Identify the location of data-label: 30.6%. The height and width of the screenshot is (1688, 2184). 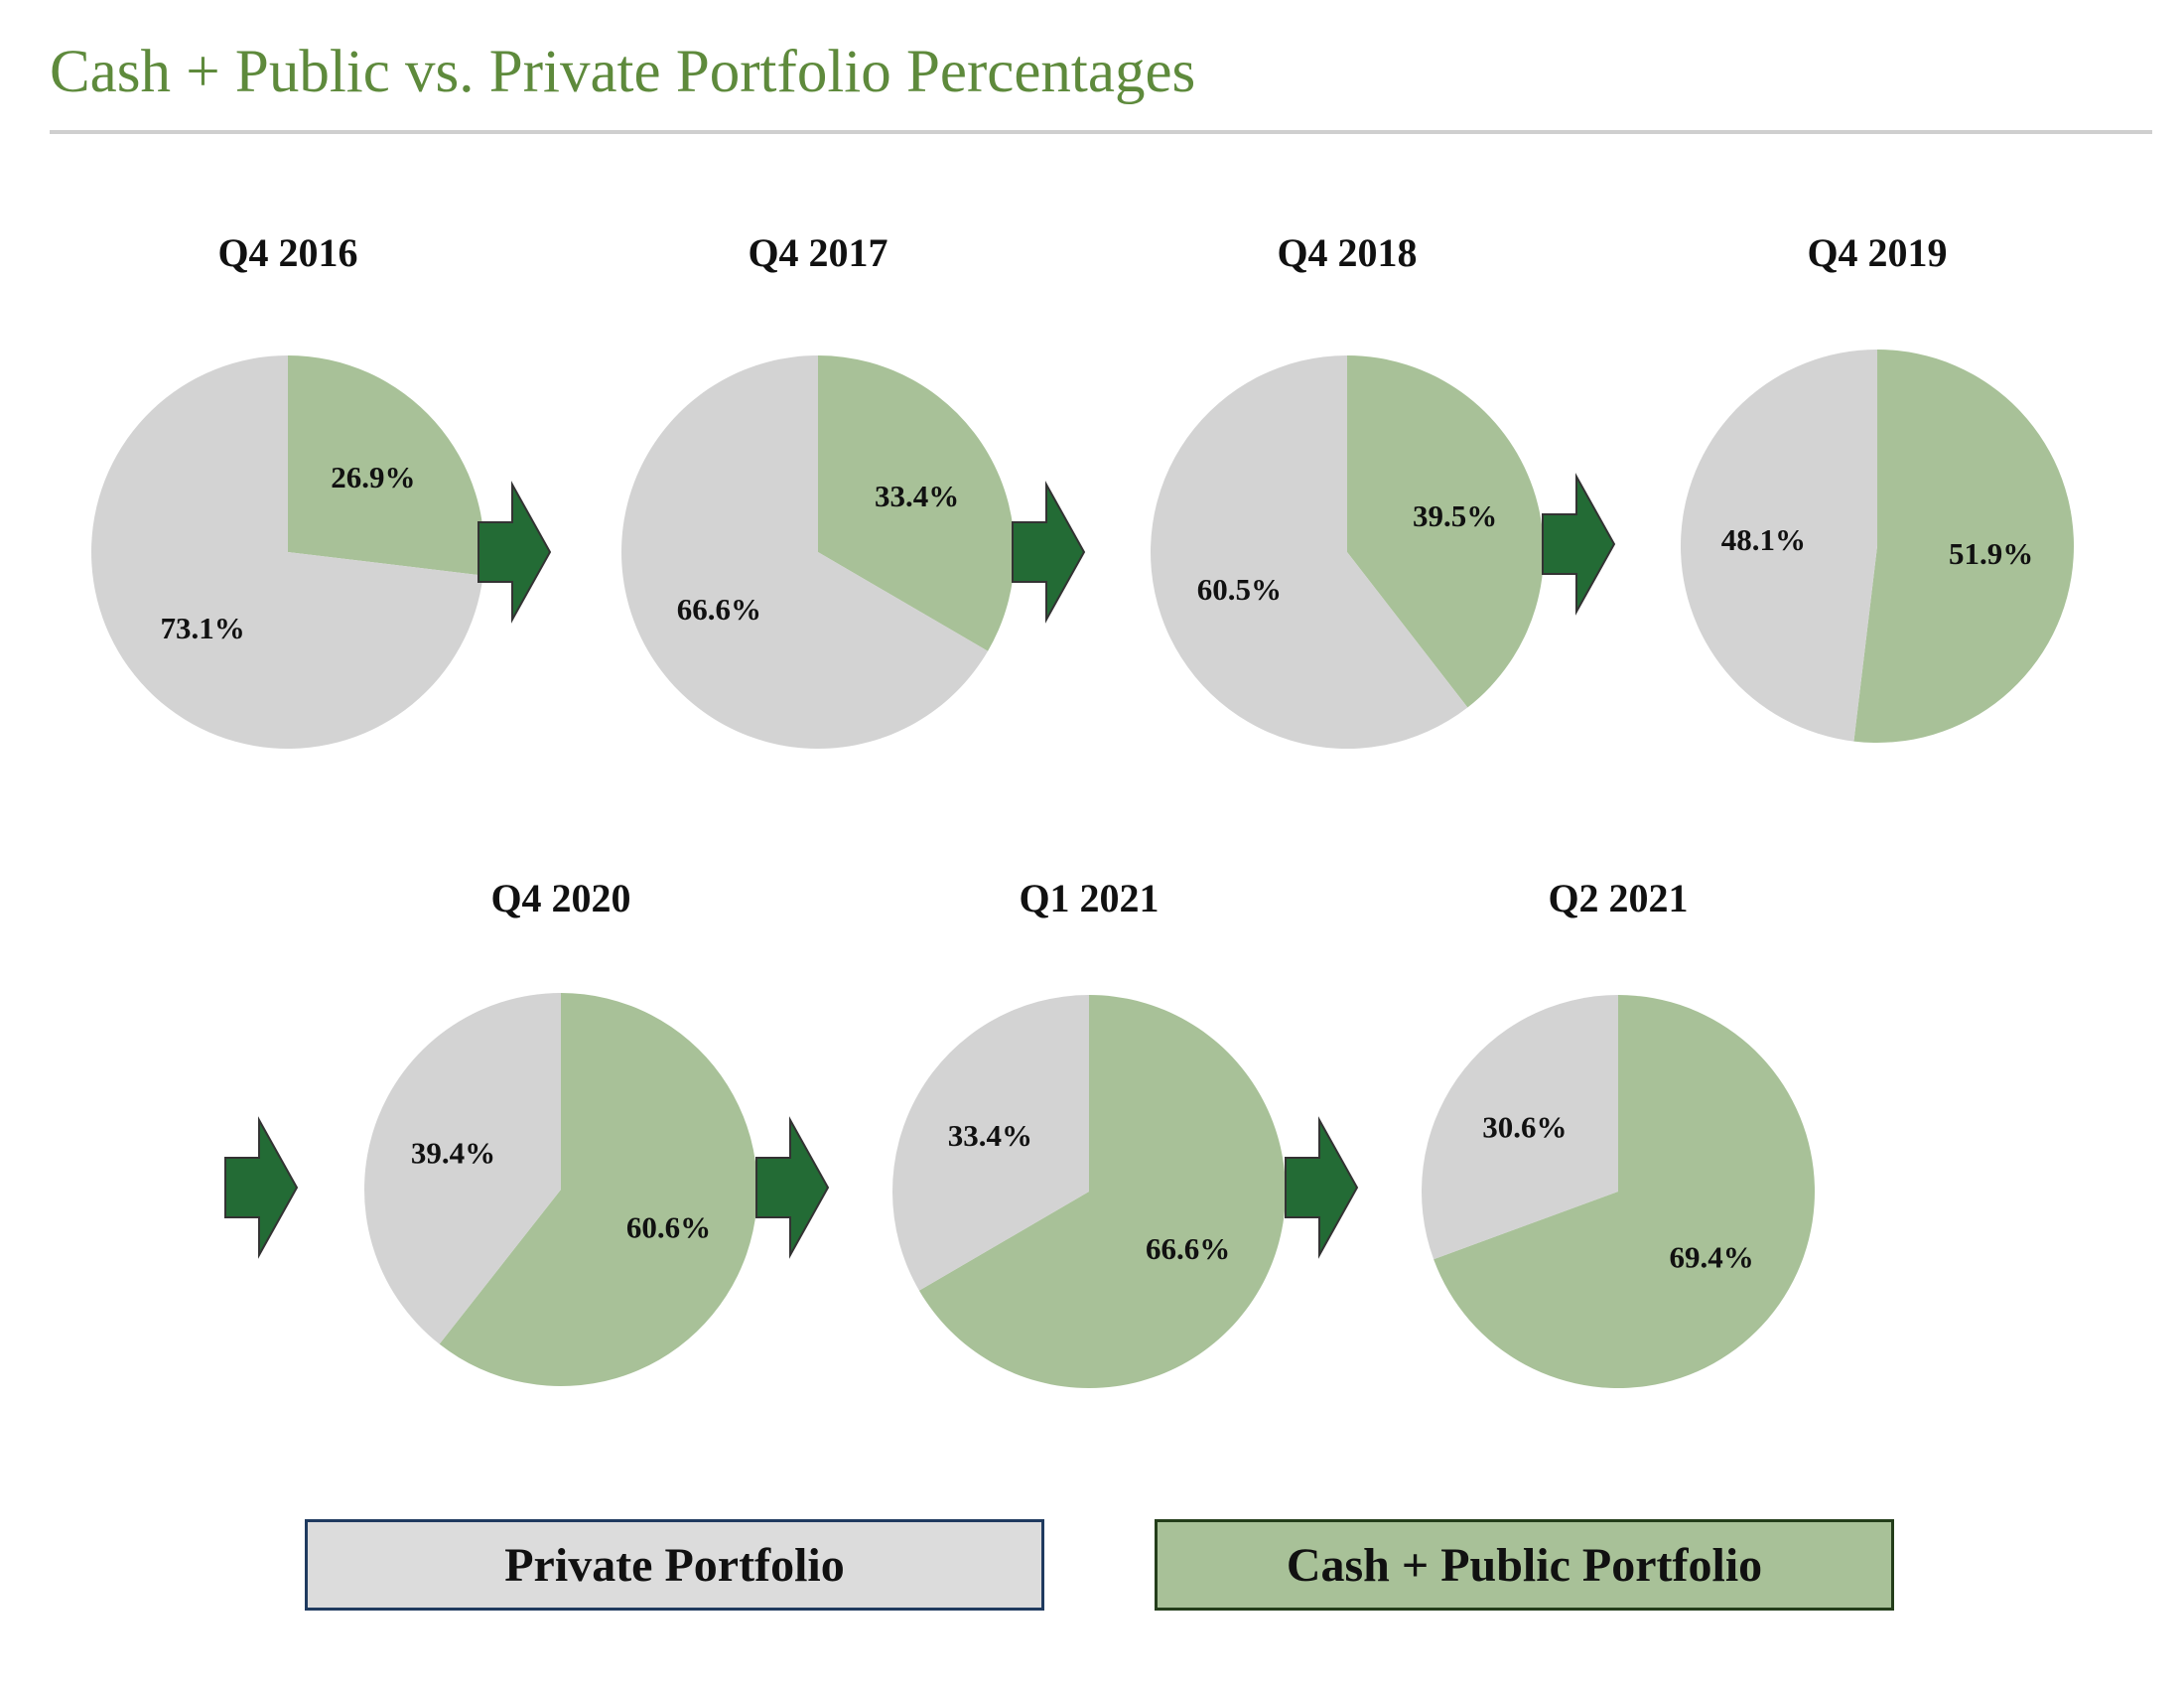
(1524, 1126).